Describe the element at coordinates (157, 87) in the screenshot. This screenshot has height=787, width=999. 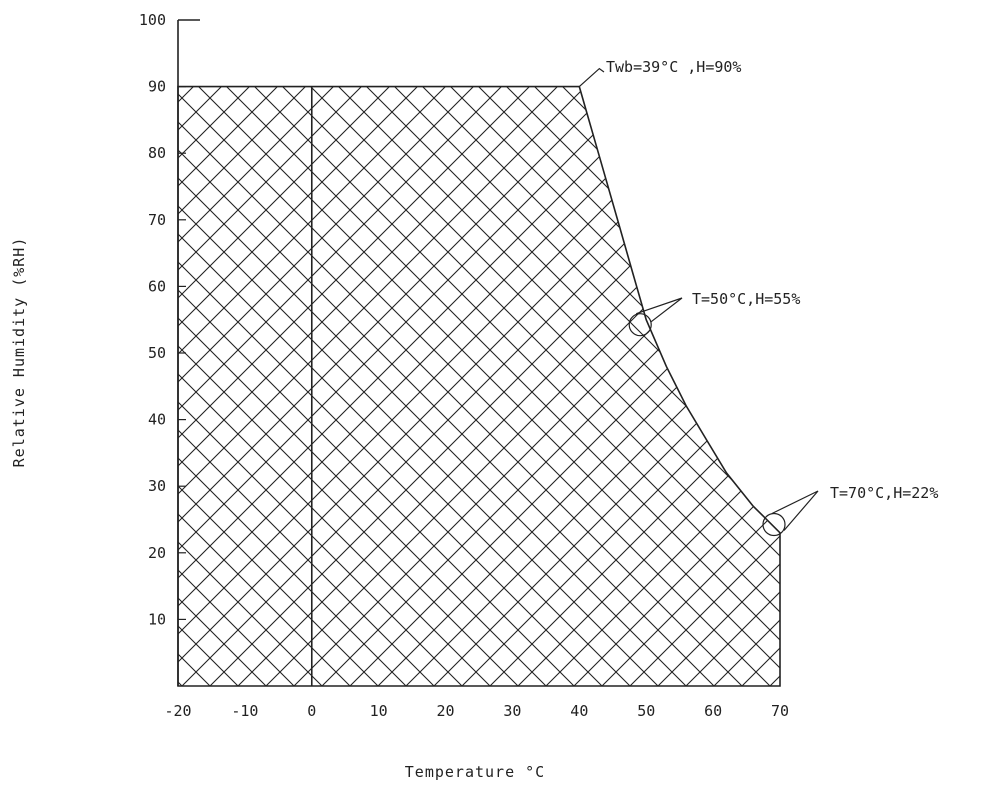
I see `y-tick-label: 90` at that location.